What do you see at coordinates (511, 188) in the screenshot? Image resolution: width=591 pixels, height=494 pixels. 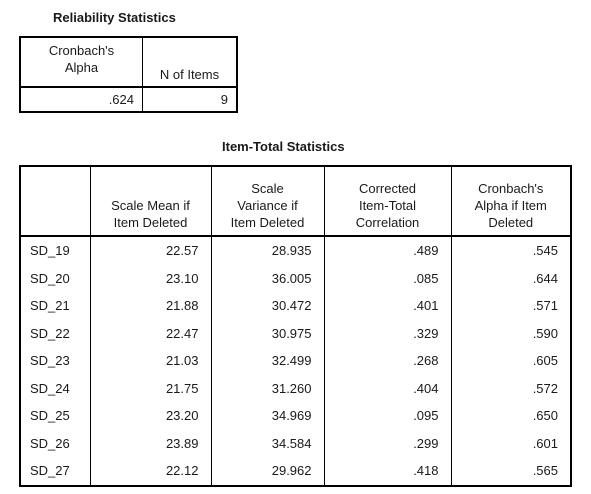 I see `alpha-if-deleted-header-line: Cronbach's` at bounding box center [511, 188].